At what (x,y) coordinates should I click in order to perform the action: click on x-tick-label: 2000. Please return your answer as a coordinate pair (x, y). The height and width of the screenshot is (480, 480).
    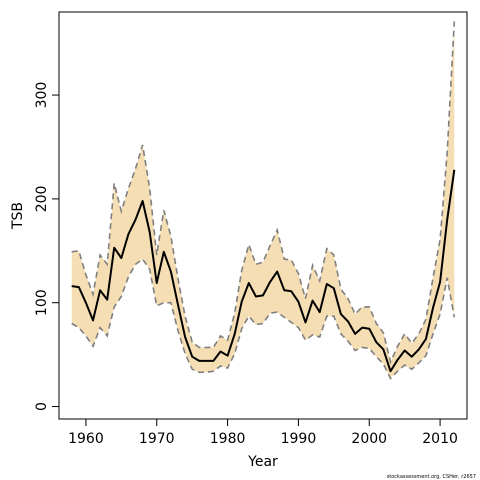
    Looking at the image, I should click on (369, 439).